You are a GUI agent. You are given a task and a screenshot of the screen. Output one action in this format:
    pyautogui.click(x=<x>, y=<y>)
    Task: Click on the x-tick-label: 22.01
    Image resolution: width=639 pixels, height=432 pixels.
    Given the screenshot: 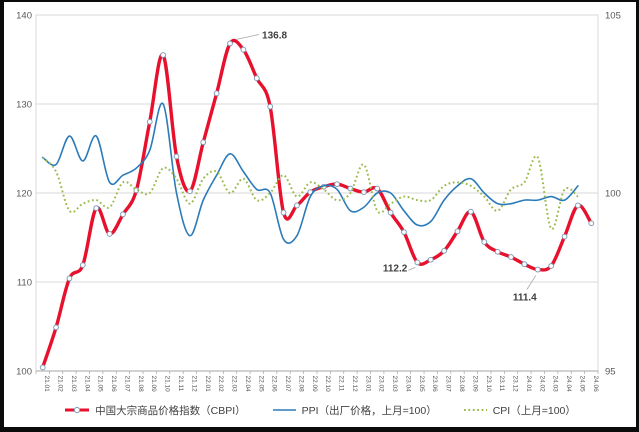 What is the action you would take?
    pyautogui.click(x=207, y=384)
    